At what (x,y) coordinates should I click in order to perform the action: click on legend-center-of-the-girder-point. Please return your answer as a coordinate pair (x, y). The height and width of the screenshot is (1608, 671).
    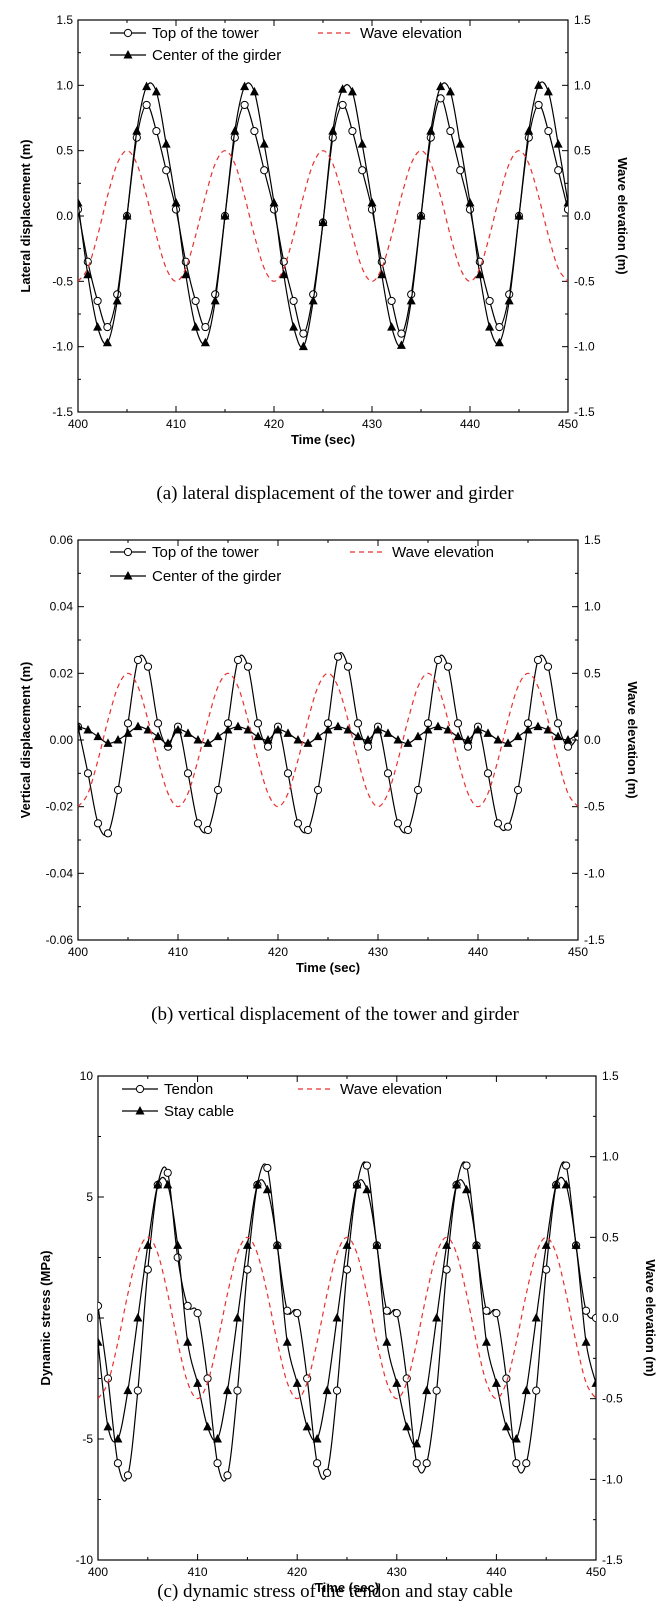
    Looking at the image, I should click on (128, 54).